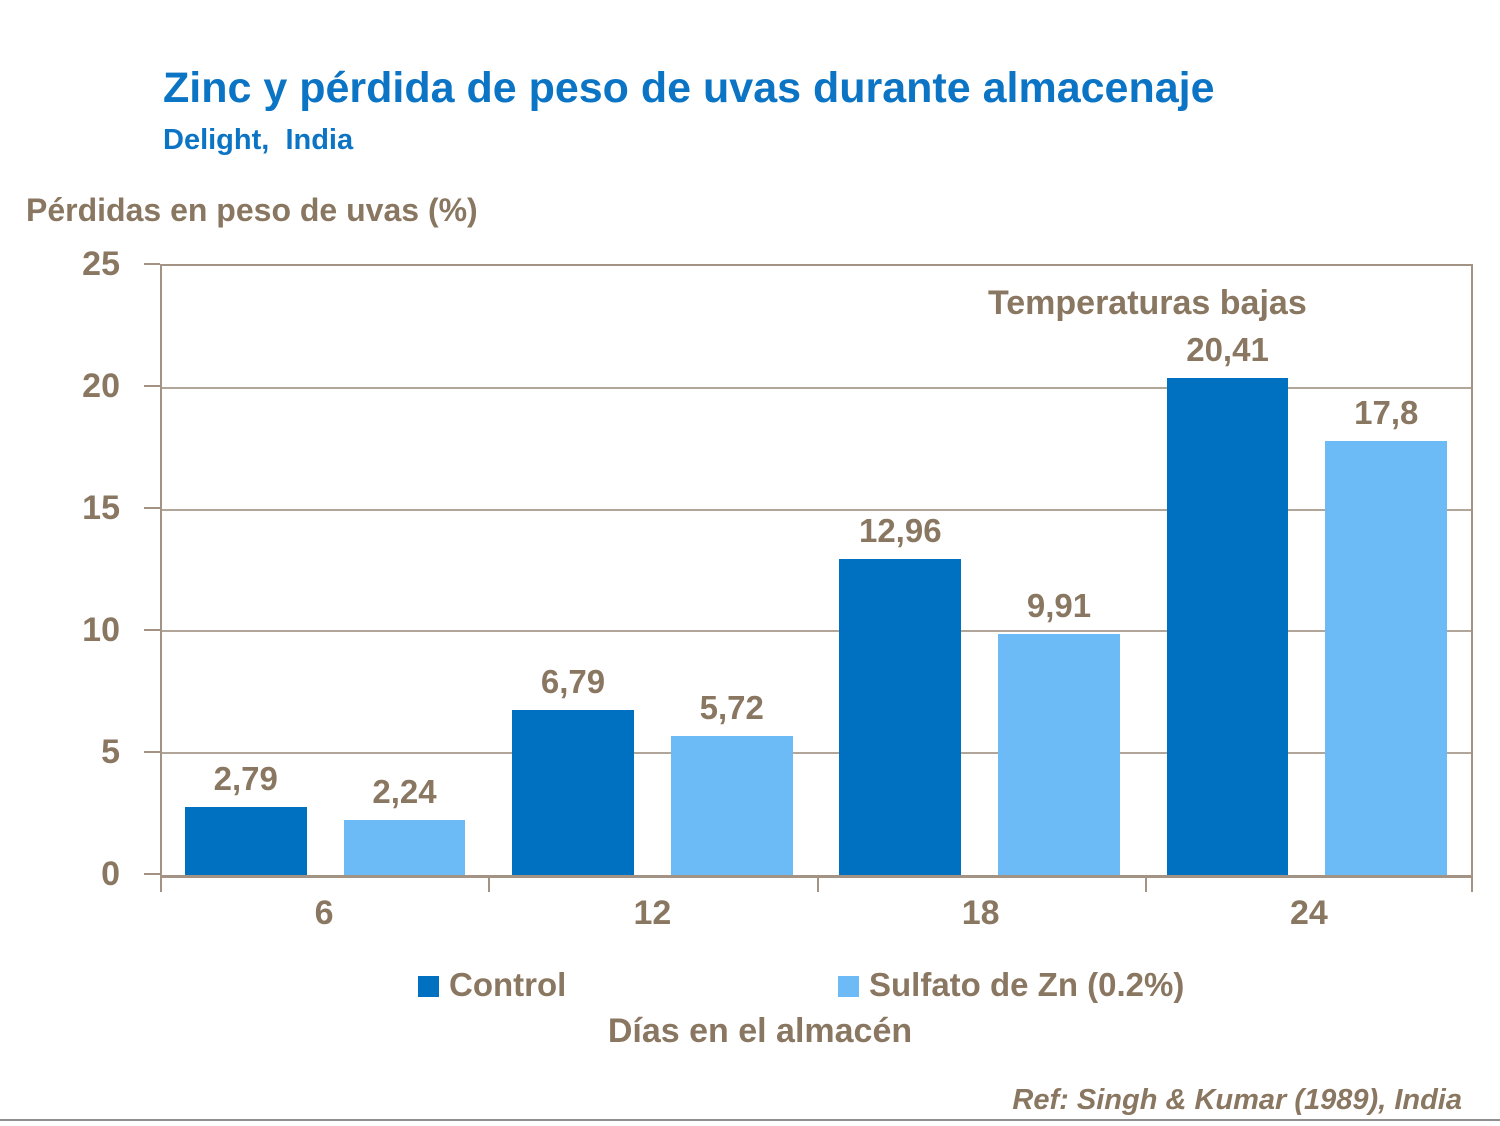 This screenshot has height=1126, width=1500. What do you see at coordinates (848, 986) in the screenshot?
I see `legend-swatch-sulfato` at bounding box center [848, 986].